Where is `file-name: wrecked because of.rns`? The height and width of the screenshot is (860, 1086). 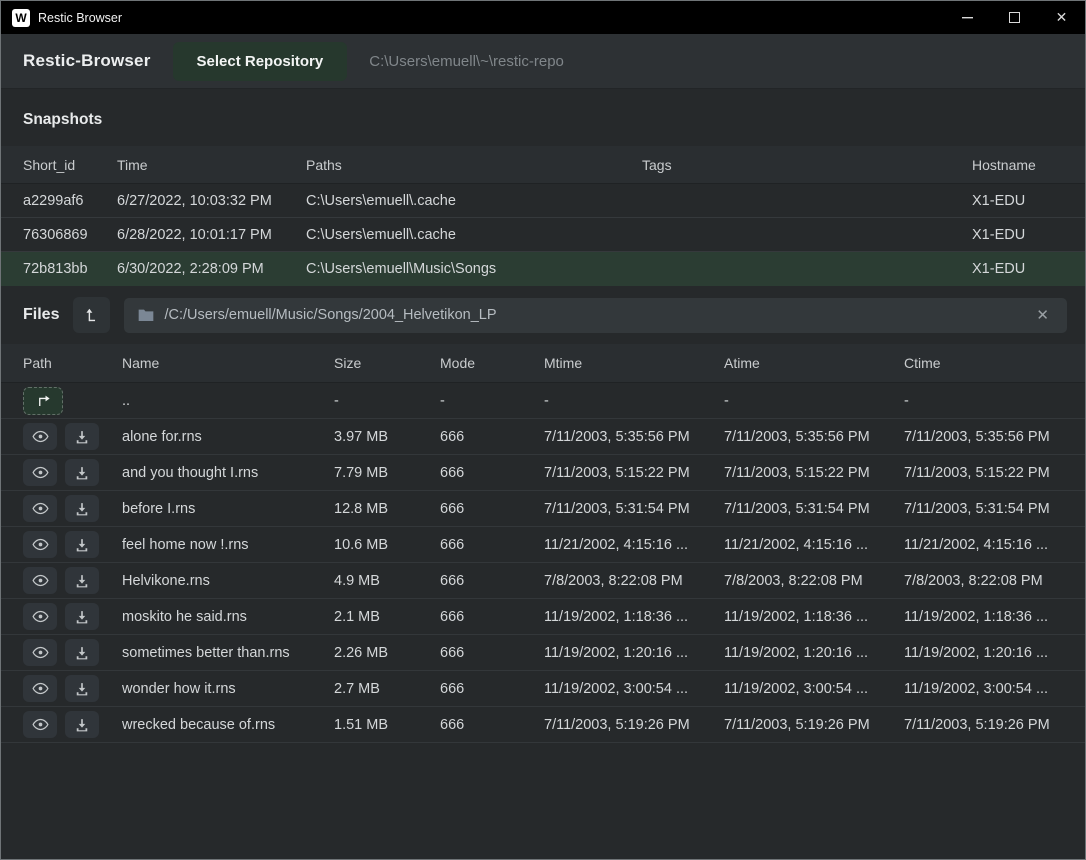 file-name: wrecked because of.rns is located at coordinates (199, 724).